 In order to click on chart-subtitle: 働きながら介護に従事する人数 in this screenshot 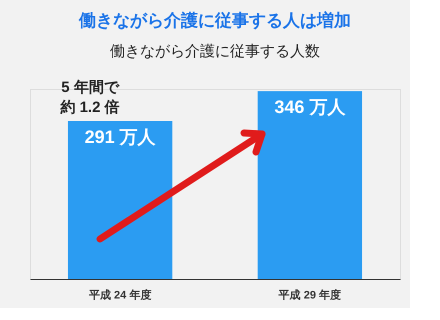, I will do `click(215, 51)`.